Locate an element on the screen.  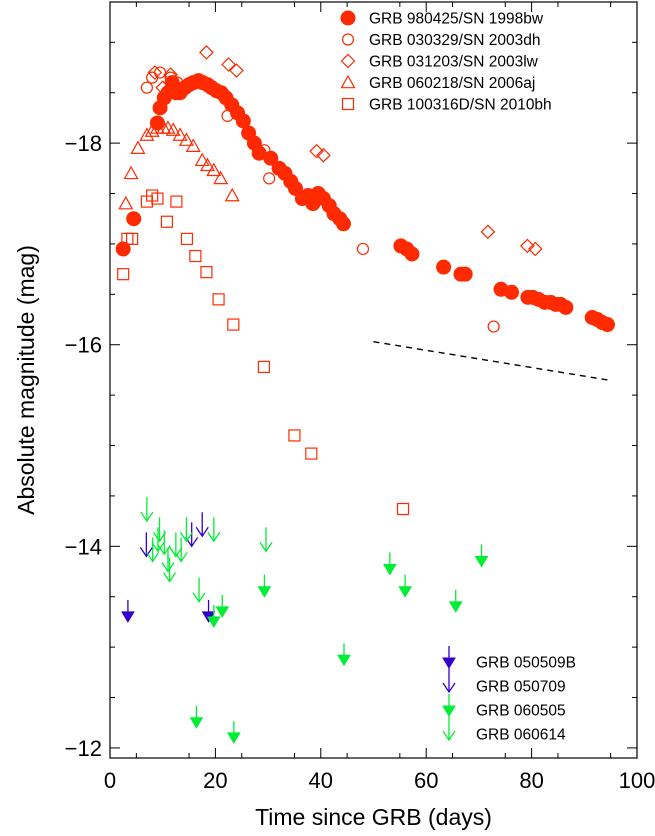
legend-item: GRB 050509B is located at coordinates (509, 659).